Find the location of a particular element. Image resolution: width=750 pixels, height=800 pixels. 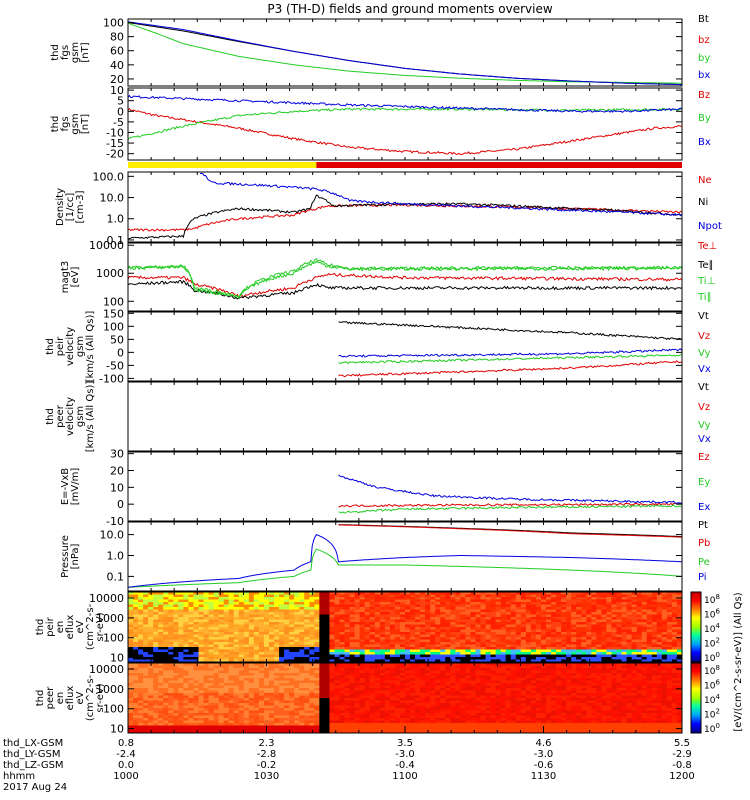

y-axis-label: peir is located at coordinates (50, 626).